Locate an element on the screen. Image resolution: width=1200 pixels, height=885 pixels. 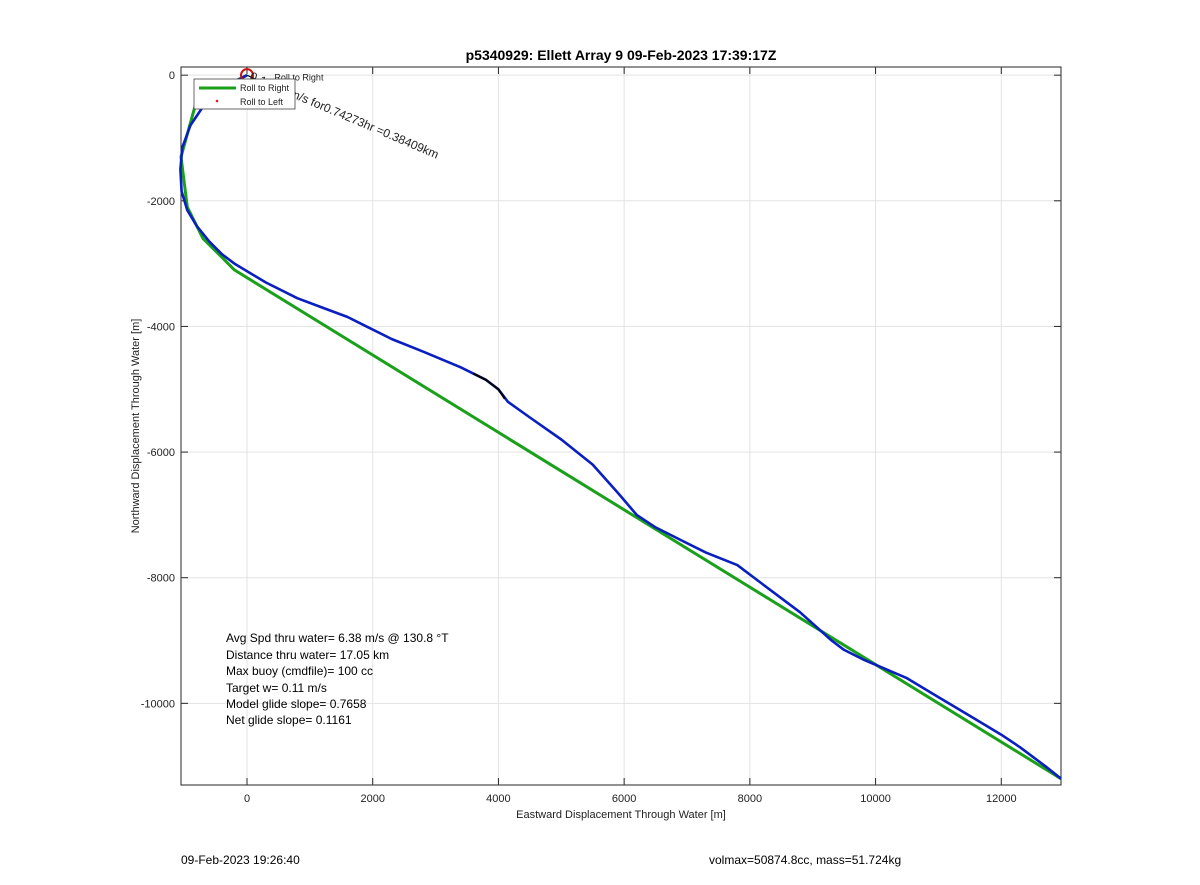
legend: Roll to Right Roll to Left is located at coordinates (244, 94).